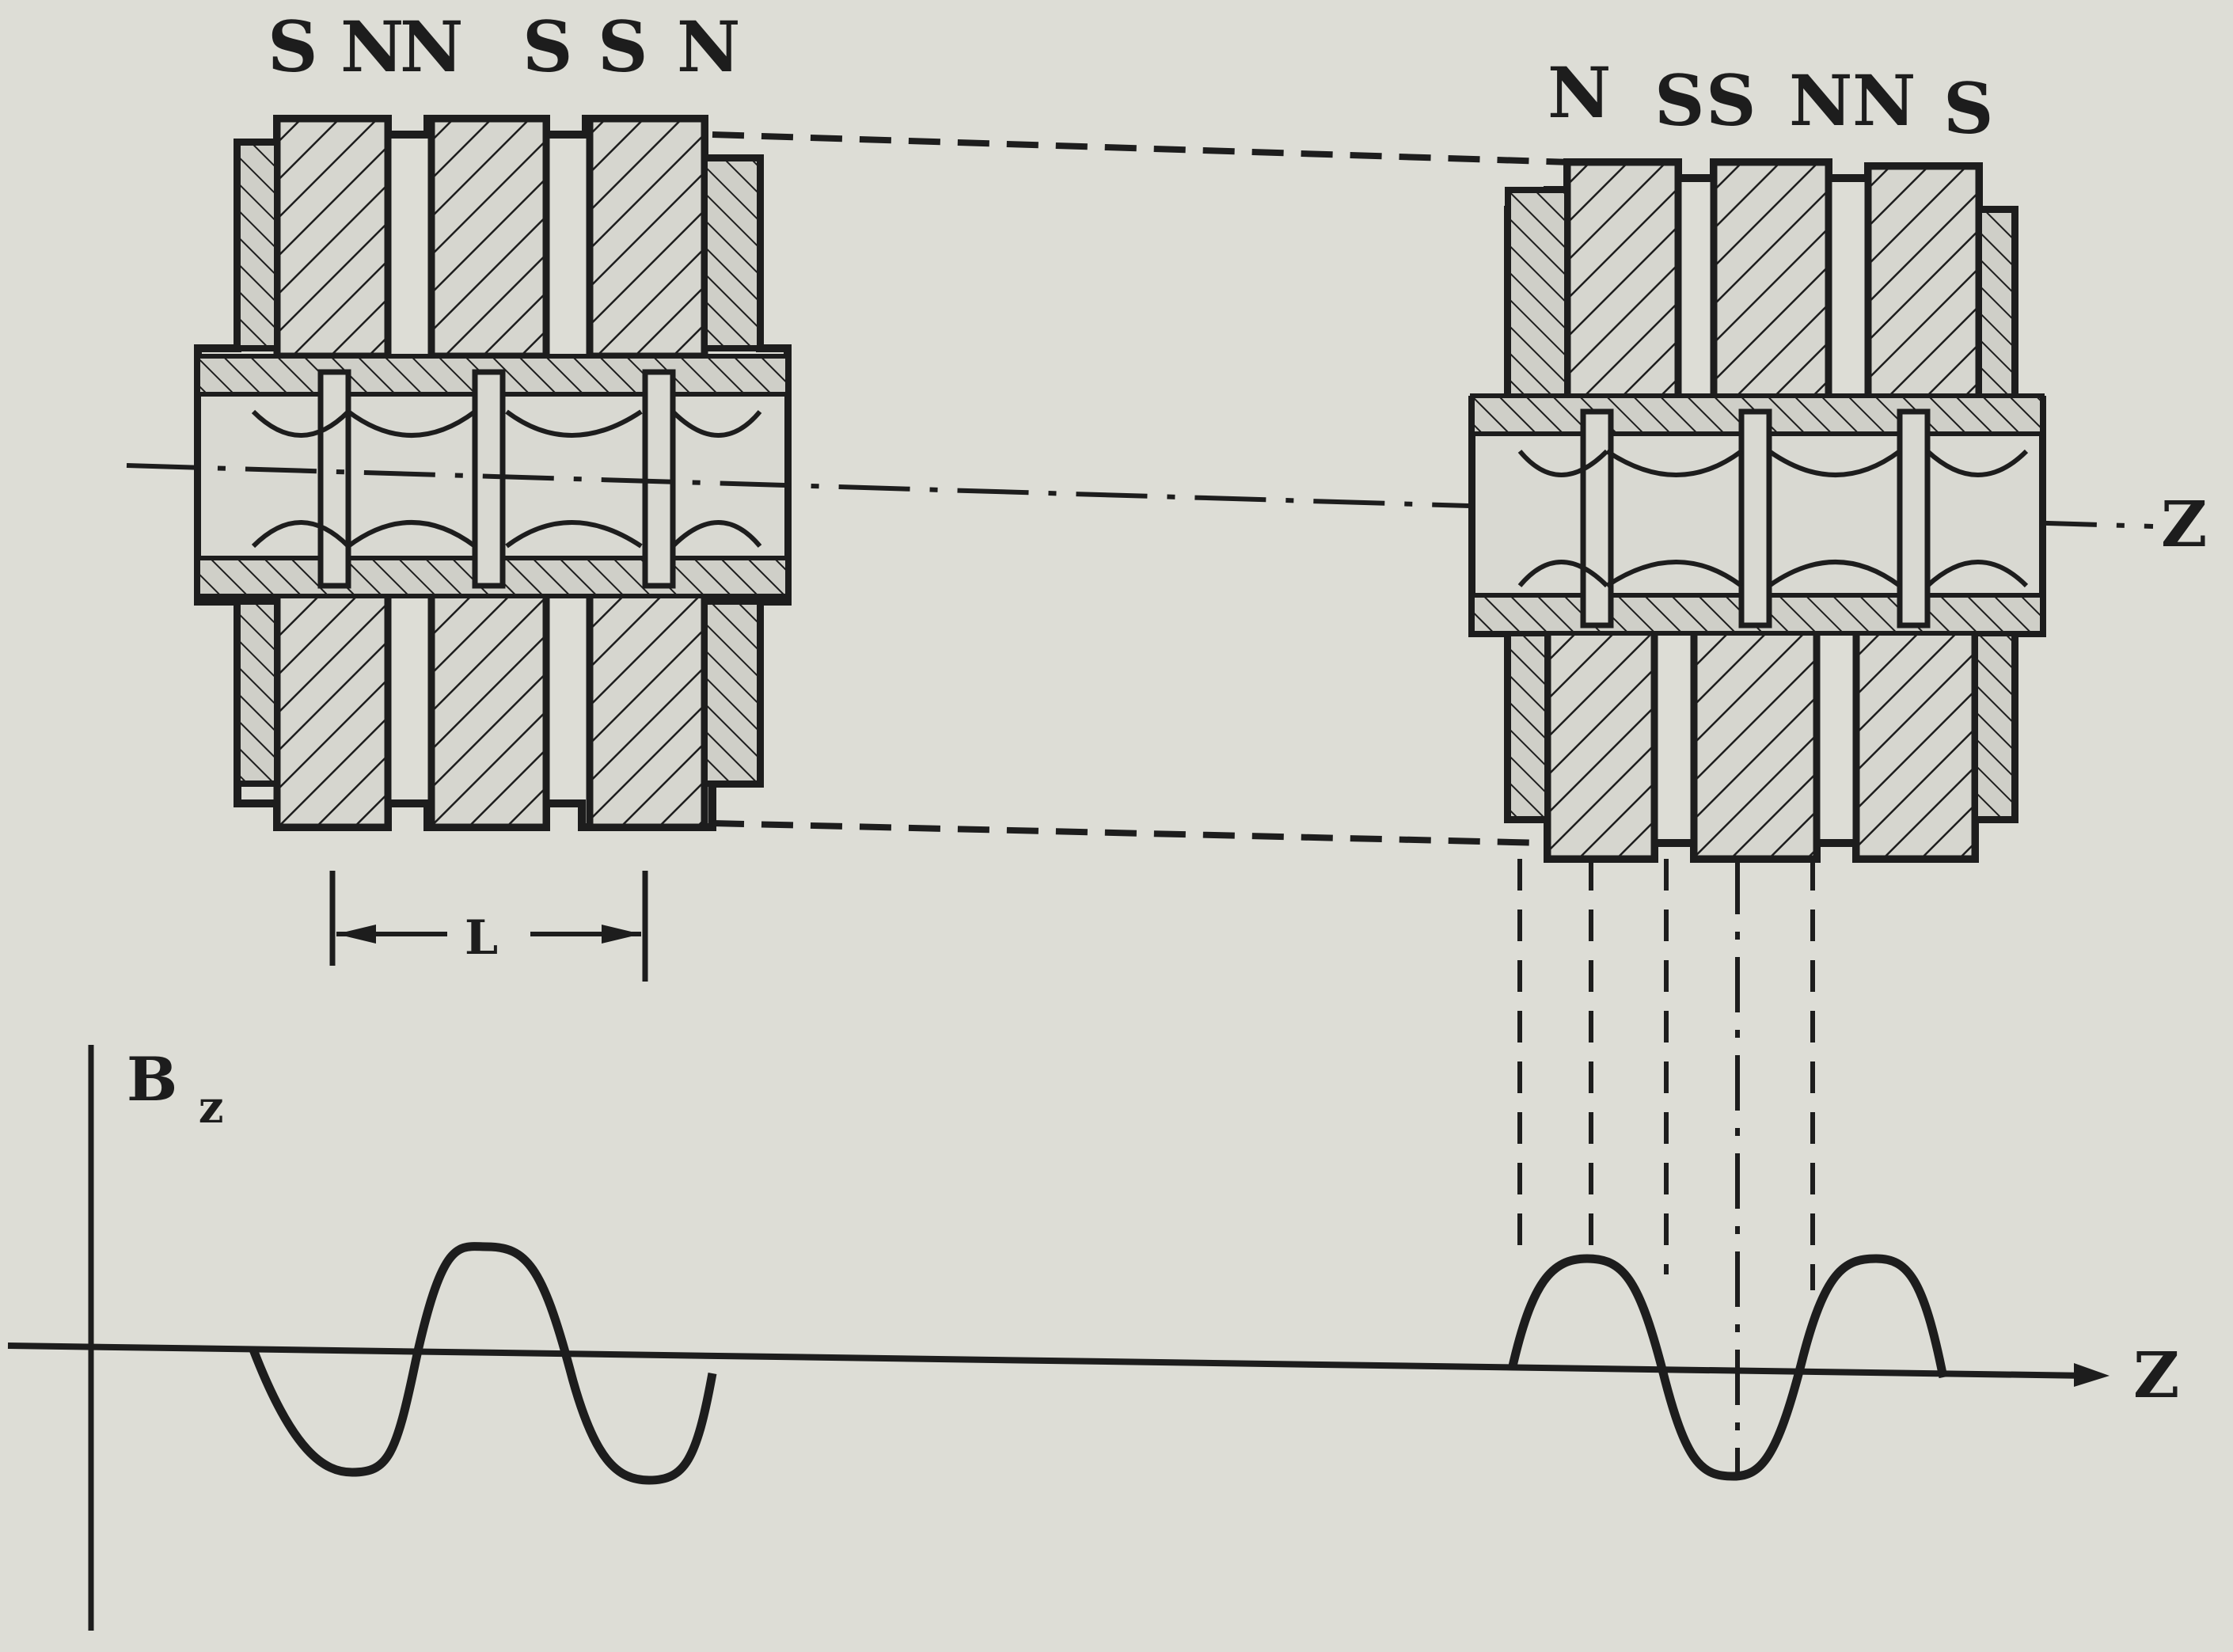 This screenshot has height=1652, width=2233. Describe the element at coordinates (732, 692) in the screenshot. I see `left-lower-polepiece-right` at that location.